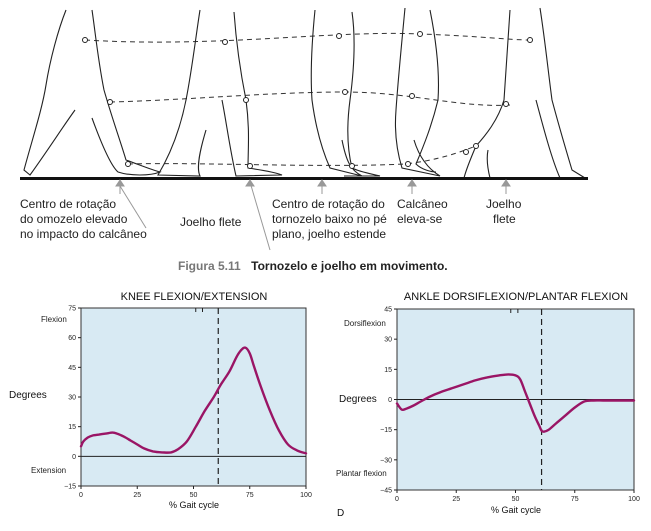  I want to click on y-tick-label: −45, so click(386, 491).